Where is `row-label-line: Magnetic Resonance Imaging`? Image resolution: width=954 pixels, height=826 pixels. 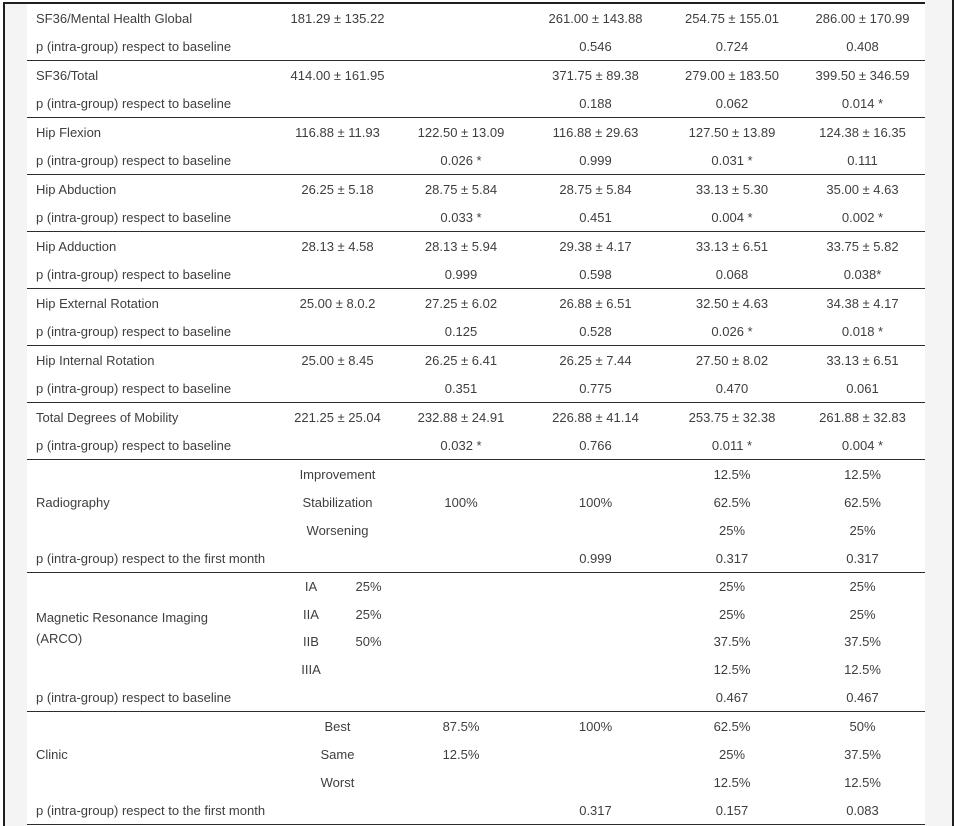
row-label-line: Magnetic Resonance Imaging is located at coordinates (122, 617).